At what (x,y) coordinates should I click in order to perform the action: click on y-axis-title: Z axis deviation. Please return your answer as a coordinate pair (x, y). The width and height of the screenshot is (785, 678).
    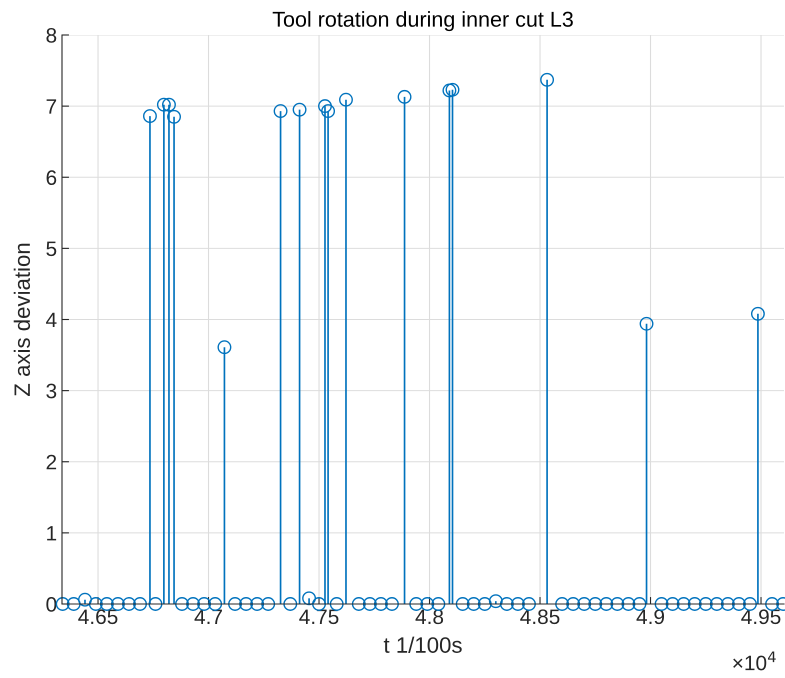
    Looking at the image, I should click on (22, 320).